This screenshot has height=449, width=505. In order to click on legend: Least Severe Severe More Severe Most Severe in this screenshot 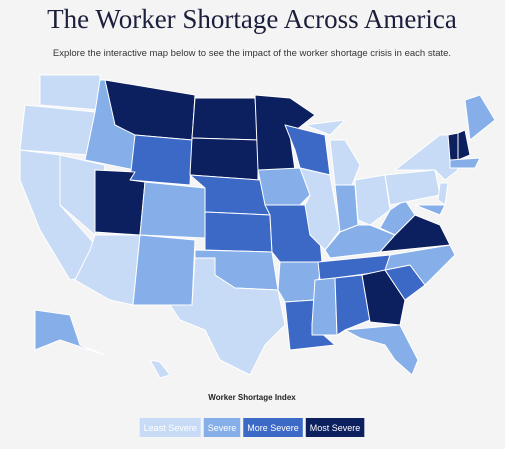, I will do `click(252, 427)`.